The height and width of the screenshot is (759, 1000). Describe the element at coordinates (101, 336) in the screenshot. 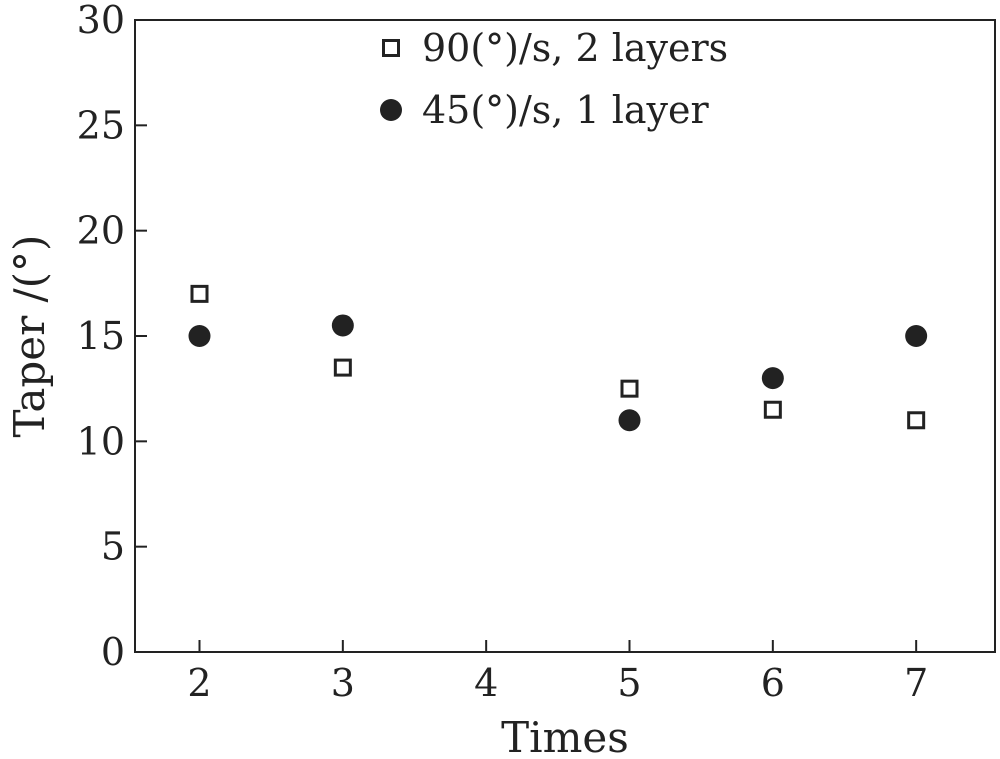

I see `y-tick-label: 15` at that location.